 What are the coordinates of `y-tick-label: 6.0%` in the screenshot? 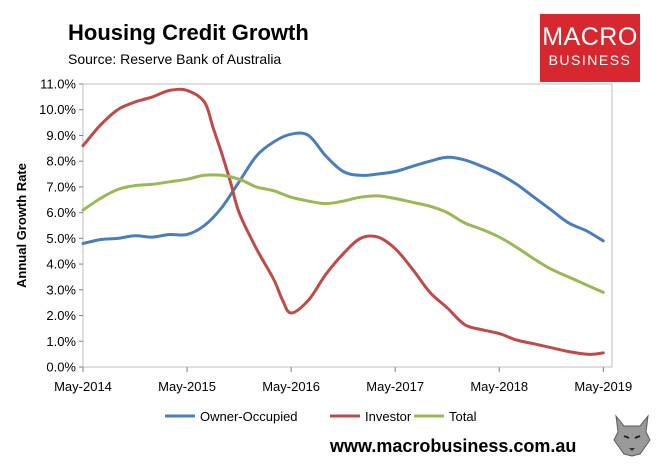 It's located at (61, 212).